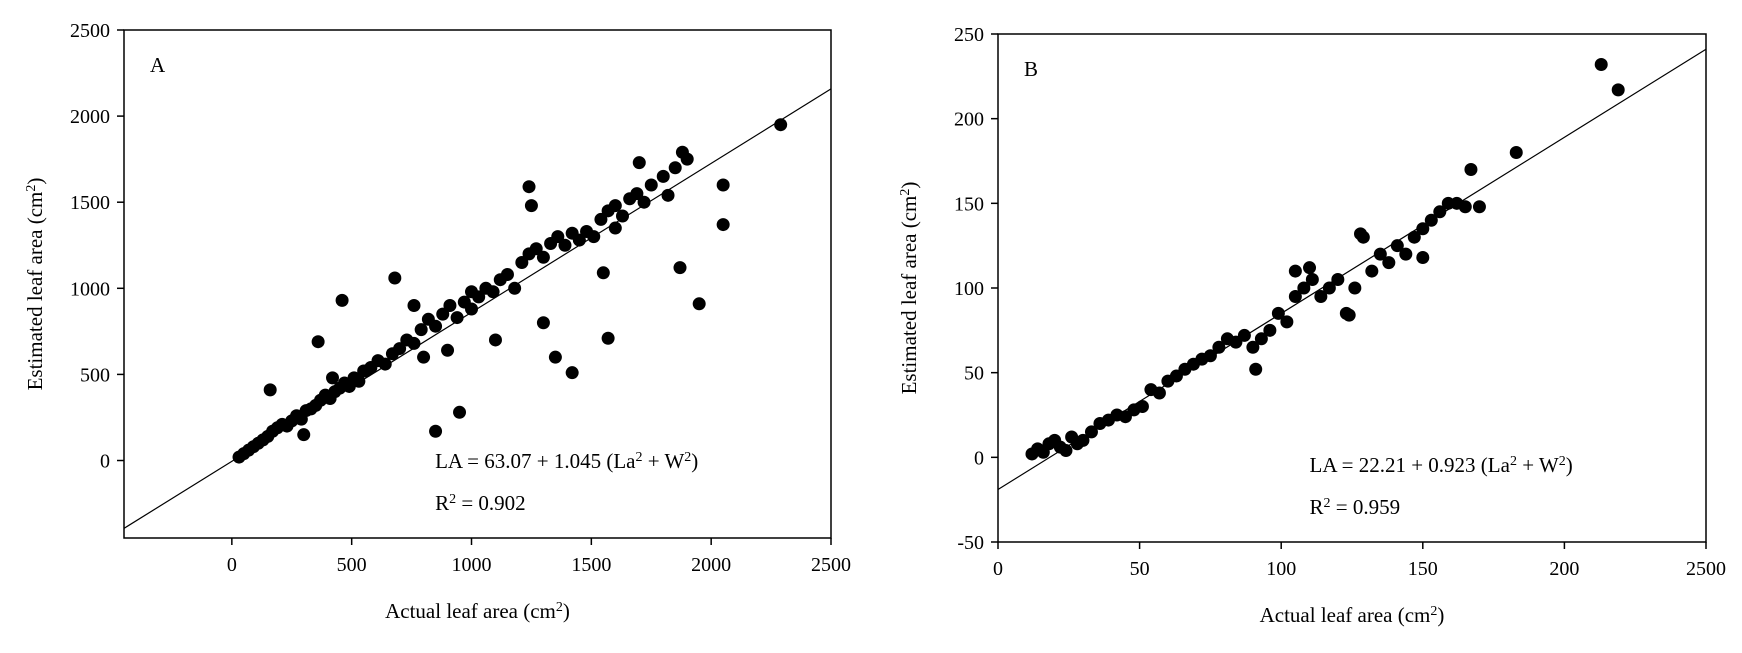 The height and width of the screenshot is (653, 1742). I want to click on panel-label: B, so click(1031, 69).